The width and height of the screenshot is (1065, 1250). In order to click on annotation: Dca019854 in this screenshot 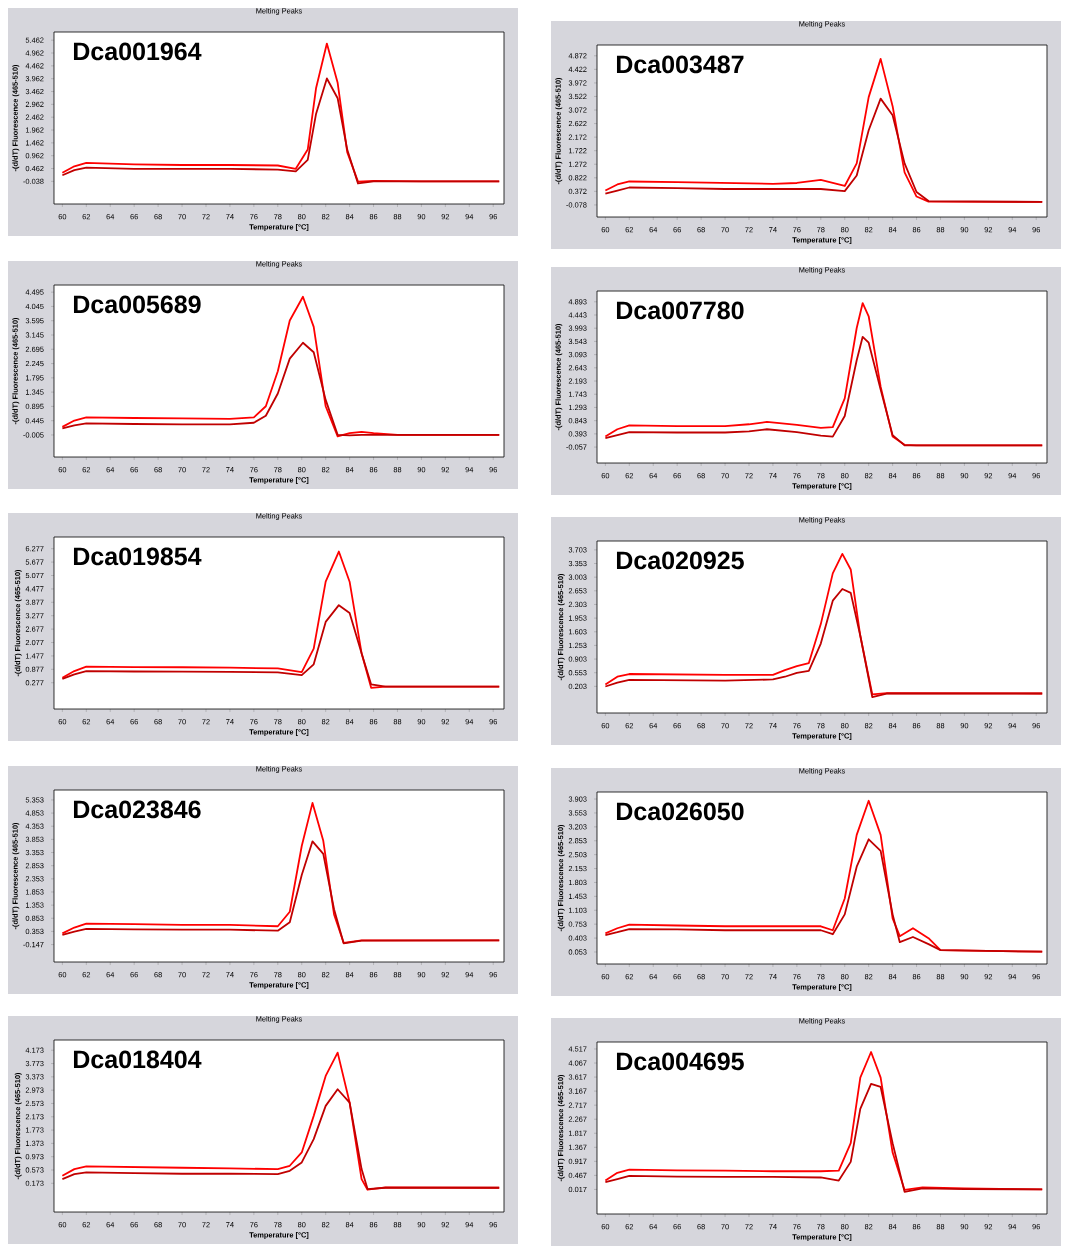, I will do `click(137, 556)`.